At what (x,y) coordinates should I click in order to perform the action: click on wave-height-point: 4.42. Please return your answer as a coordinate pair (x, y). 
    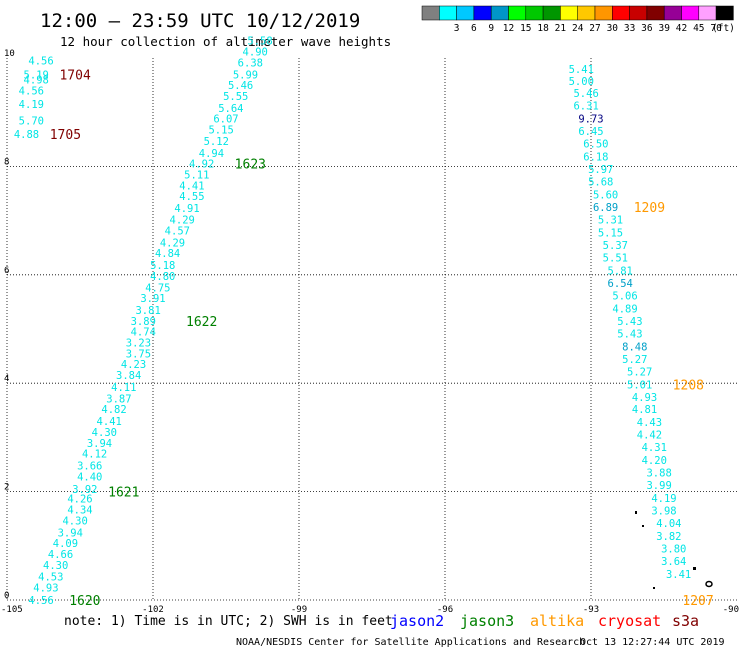
    Looking at the image, I should click on (649, 436).